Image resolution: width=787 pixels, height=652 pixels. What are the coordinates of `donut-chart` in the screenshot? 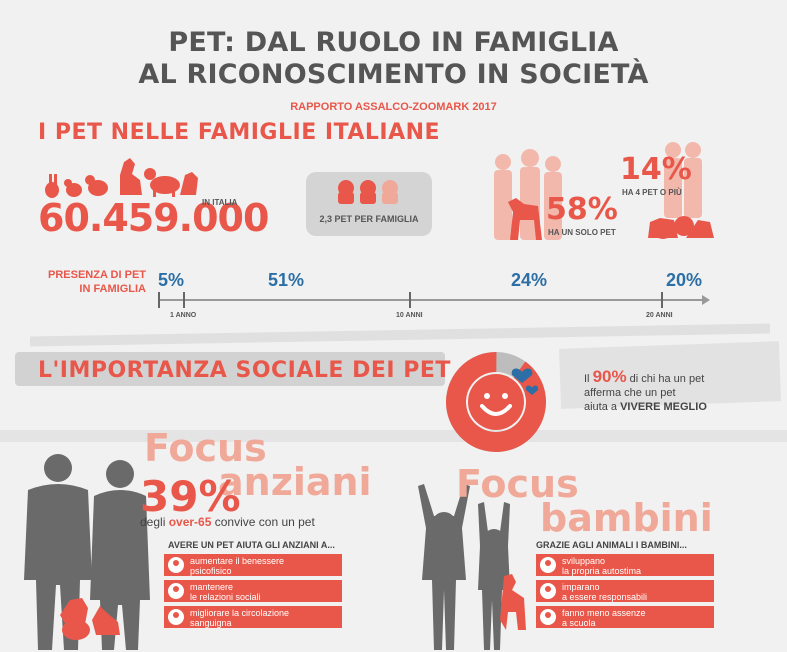 It's located at (496, 402).